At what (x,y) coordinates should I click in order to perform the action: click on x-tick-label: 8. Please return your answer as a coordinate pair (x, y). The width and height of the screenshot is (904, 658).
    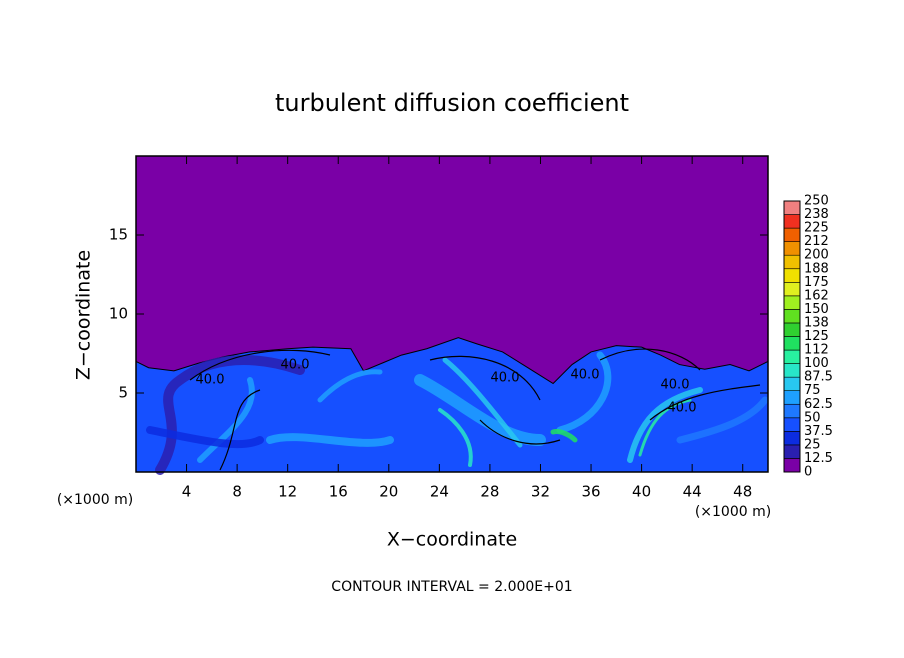
    Looking at the image, I should click on (237, 492).